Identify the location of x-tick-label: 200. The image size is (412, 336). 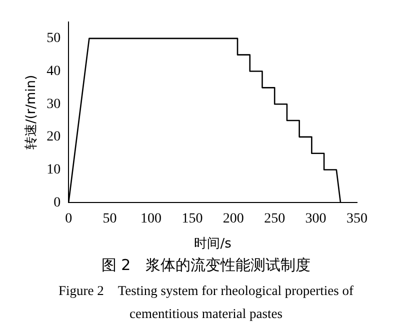
(233, 219).